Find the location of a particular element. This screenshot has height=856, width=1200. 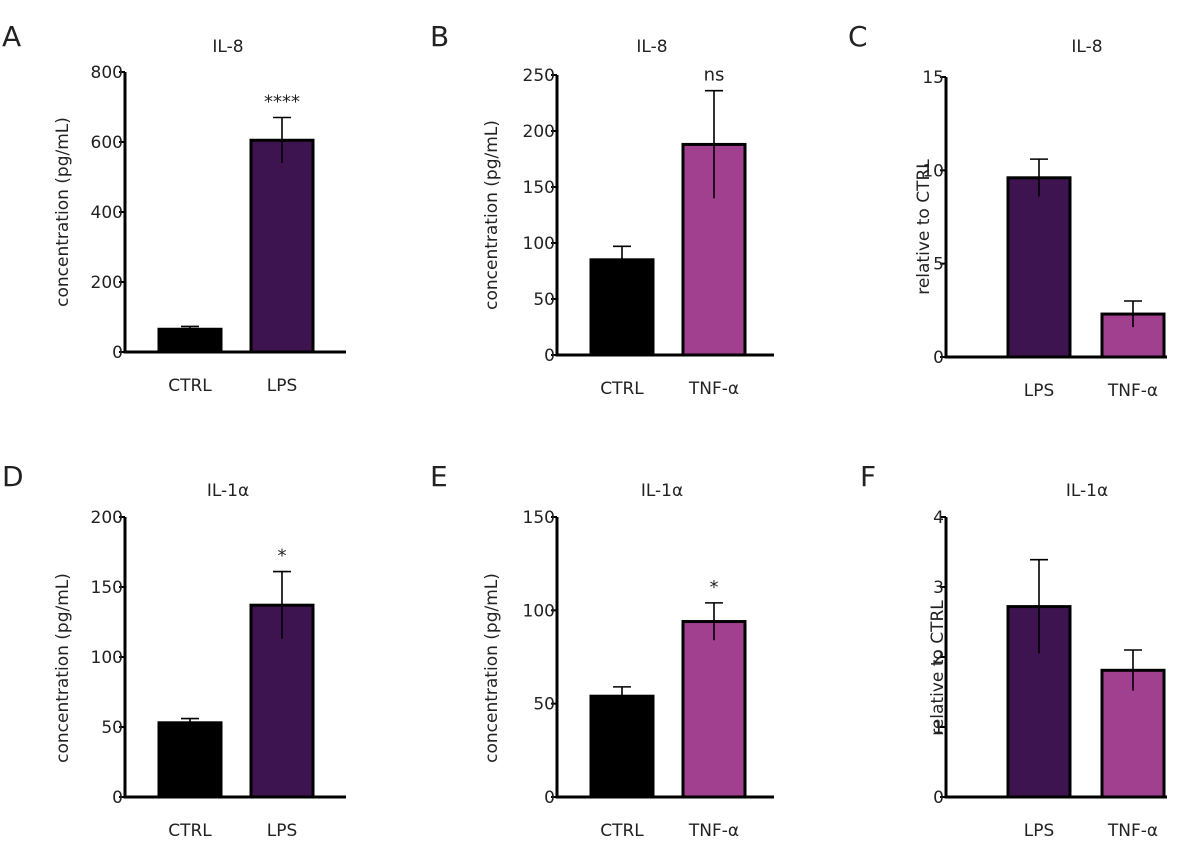

significance-label: **** is located at coordinates (282, 102).